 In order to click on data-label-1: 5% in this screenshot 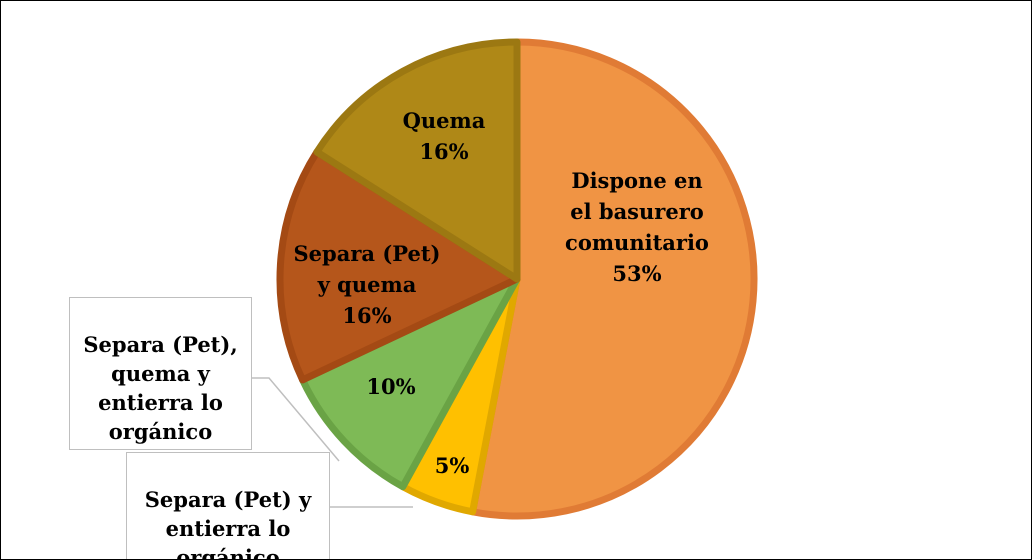, I will do `click(452, 465)`.